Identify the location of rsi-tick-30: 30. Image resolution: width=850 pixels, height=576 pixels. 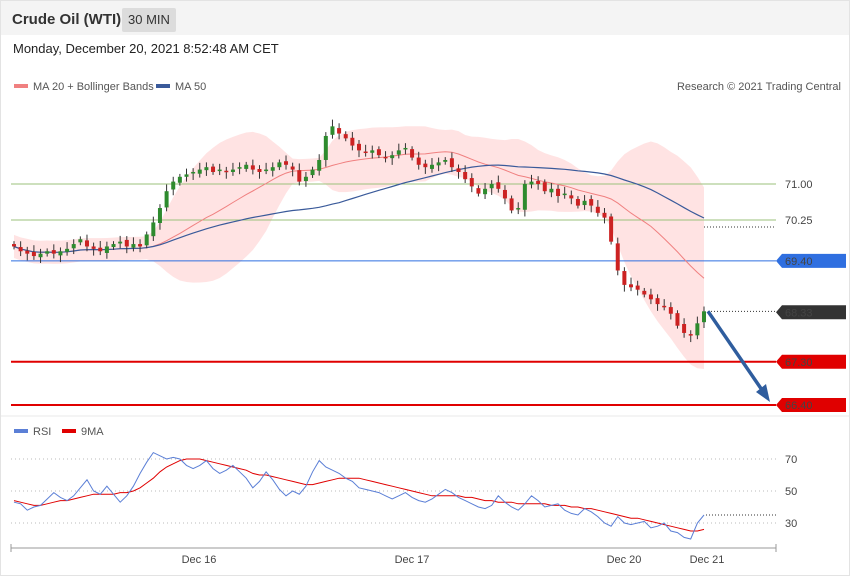
(791, 524).